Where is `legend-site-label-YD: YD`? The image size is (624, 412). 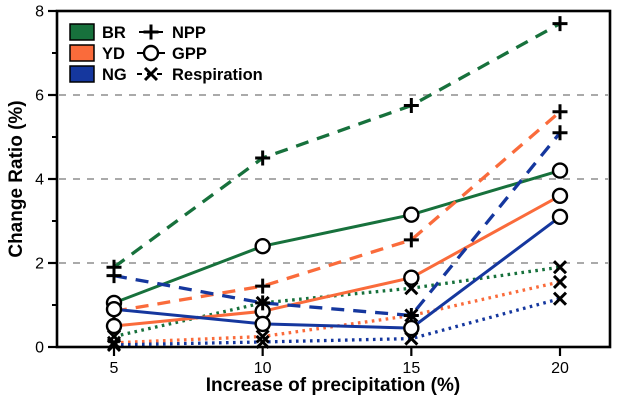 legend-site-label-YD: YD is located at coordinates (113, 54).